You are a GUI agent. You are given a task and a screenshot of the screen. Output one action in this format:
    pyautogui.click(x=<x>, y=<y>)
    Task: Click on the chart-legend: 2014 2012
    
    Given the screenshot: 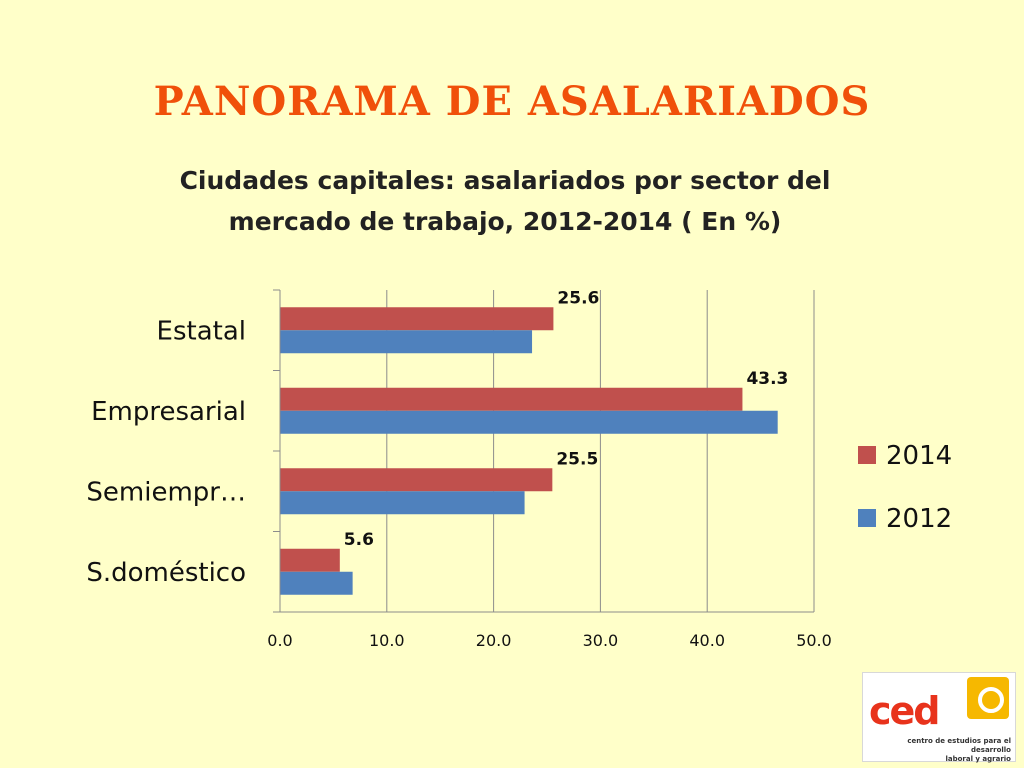 What is the action you would take?
    pyautogui.click(x=905, y=487)
    